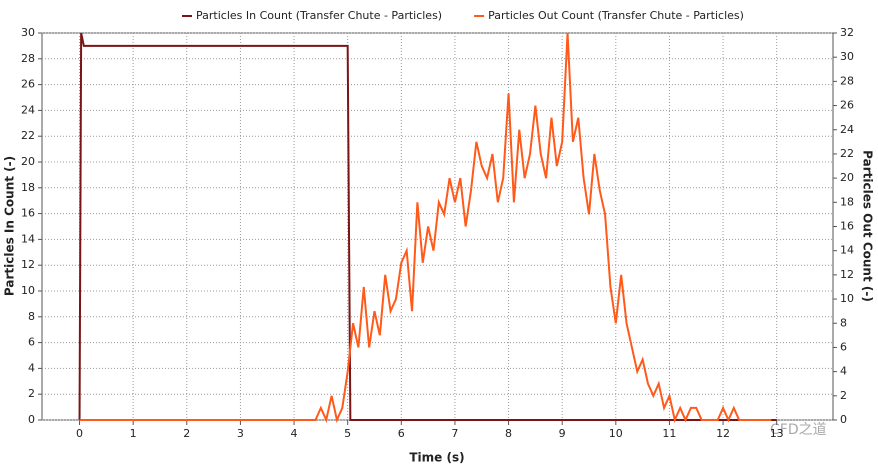 The width and height of the screenshot is (878, 466). I want to click on y2-tick-label: 18, so click(847, 201).